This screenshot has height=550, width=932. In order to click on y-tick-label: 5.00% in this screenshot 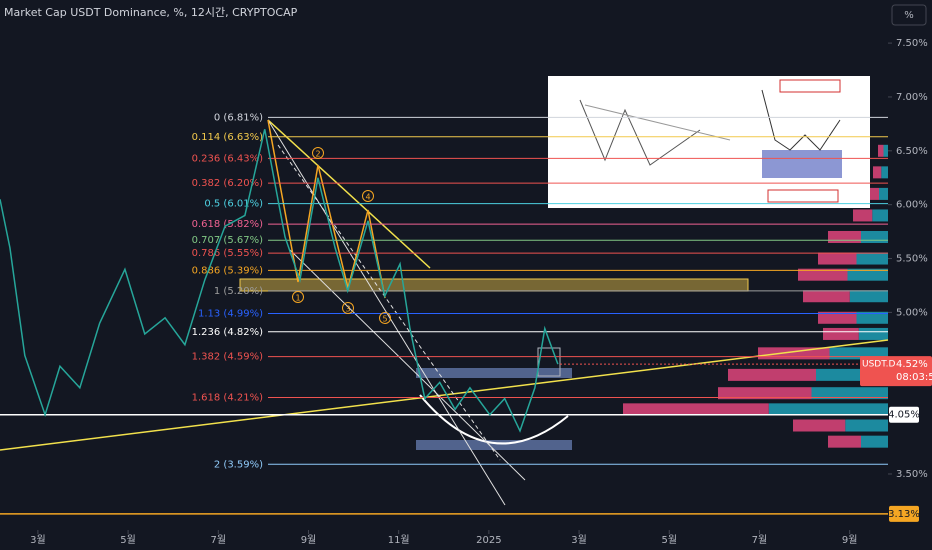, I will do `click(912, 312)`.